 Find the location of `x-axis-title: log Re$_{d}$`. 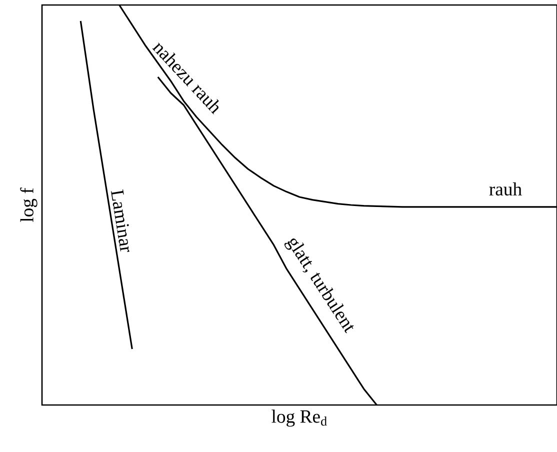

x-axis-title: log Re$_{d}$ is located at coordinates (299, 418).